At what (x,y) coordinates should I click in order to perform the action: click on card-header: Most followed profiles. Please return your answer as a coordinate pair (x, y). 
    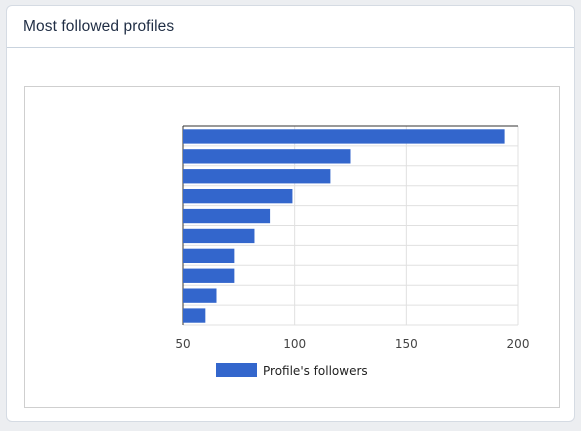
    Looking at the image, I should click on (290, 27).